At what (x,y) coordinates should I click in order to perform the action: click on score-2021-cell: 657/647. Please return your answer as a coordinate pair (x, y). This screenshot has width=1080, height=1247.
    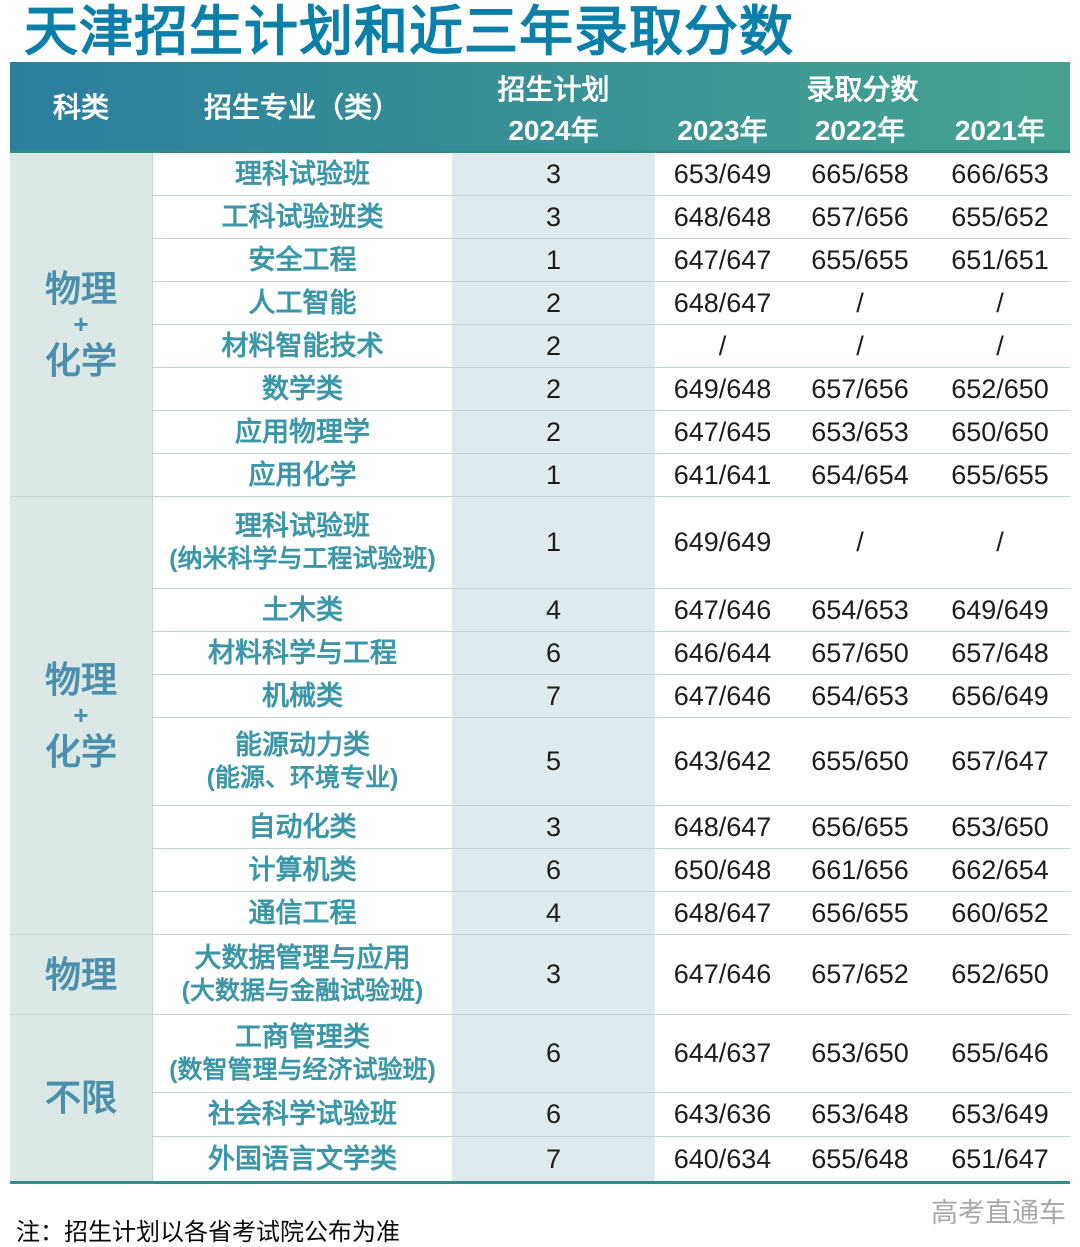
    Looking at the image, I should click on (1000, 762).